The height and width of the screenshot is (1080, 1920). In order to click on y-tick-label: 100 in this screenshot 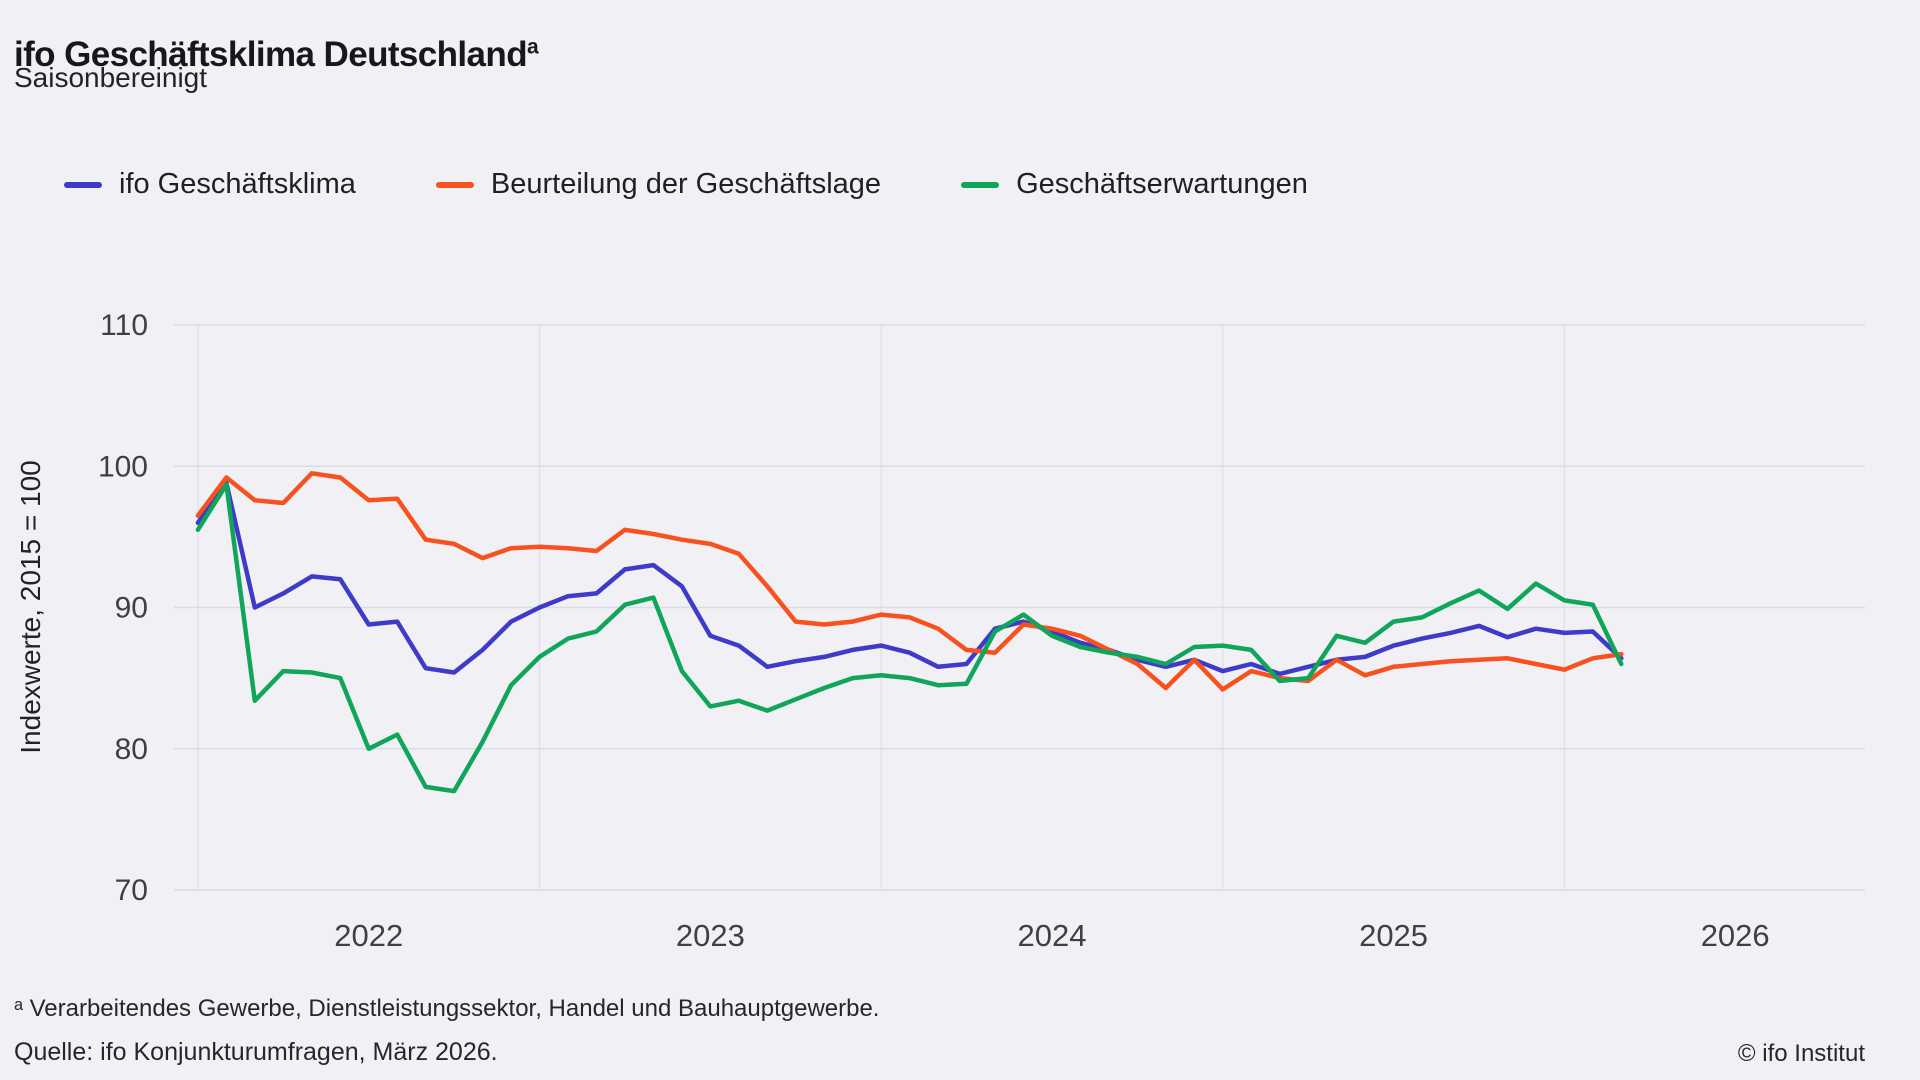, I will do `click(123, 466)`.